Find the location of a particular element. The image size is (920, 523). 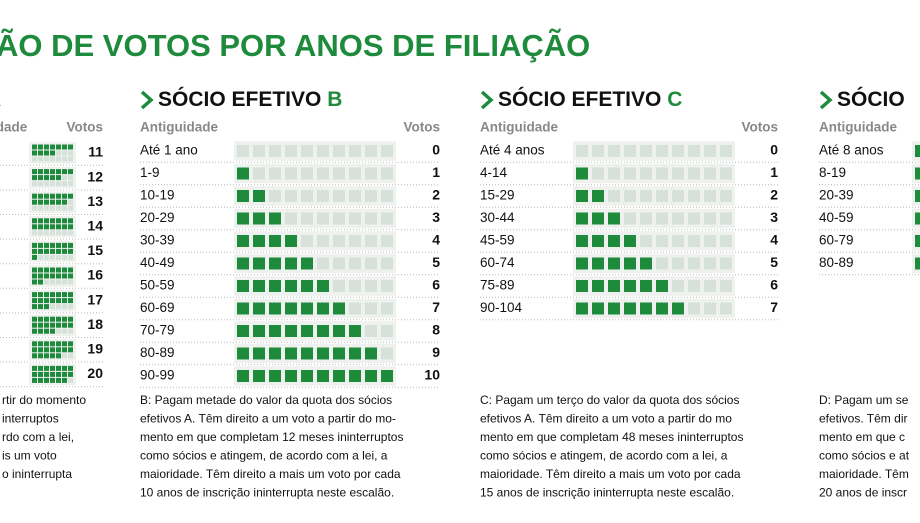

row-votes: 17 is located at coordinates (95, 299).